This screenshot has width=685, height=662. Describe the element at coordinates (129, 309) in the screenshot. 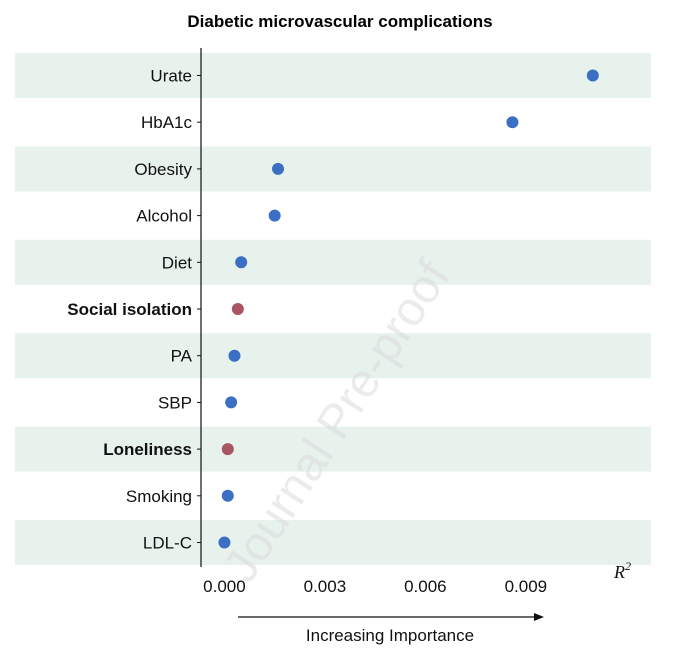

I see `category-label: Social isolation` at that location.